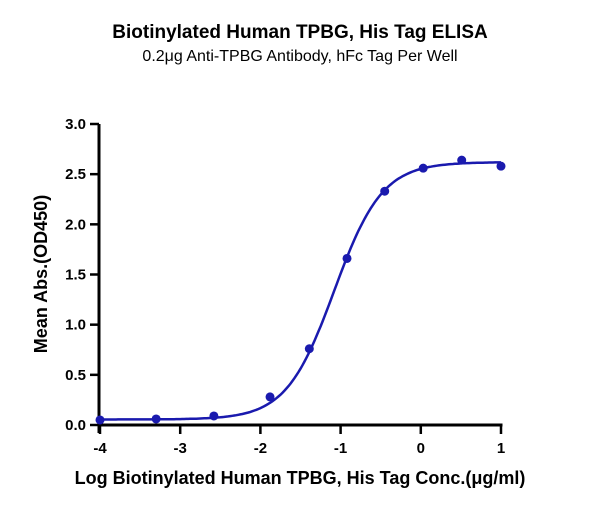 The height and width of the screenshot is (512, 600). Describe the element at coordinates (41, 274) in the screenshot. I see `y-axis-label: Mean Abs.(OD450)` at that location.